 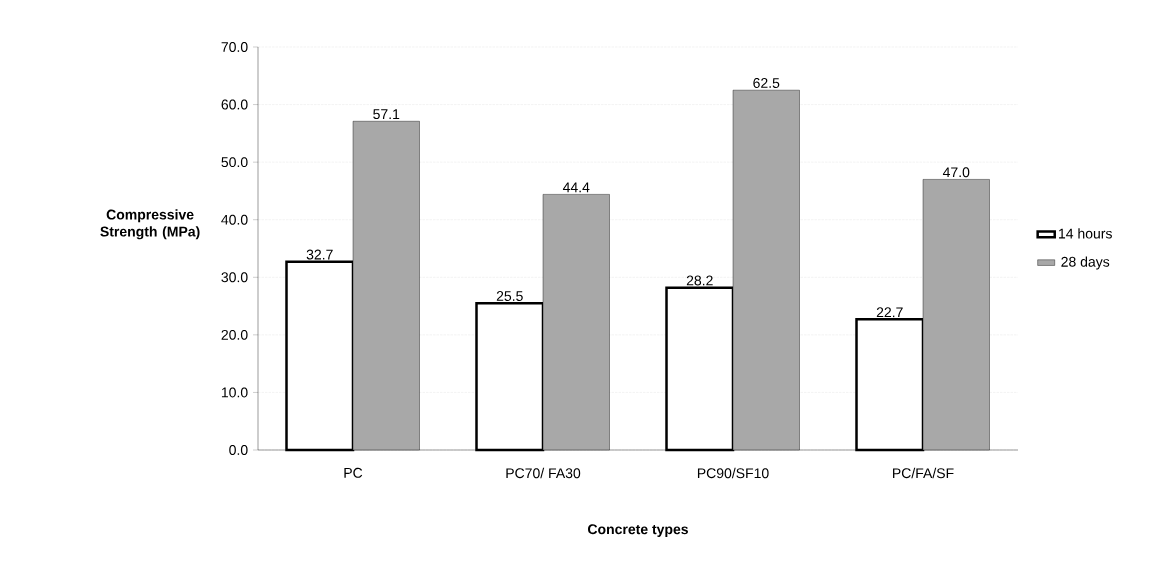 I want to click on y-axis-title: Compressive Strength (MPa), so click(x=150, y=224).